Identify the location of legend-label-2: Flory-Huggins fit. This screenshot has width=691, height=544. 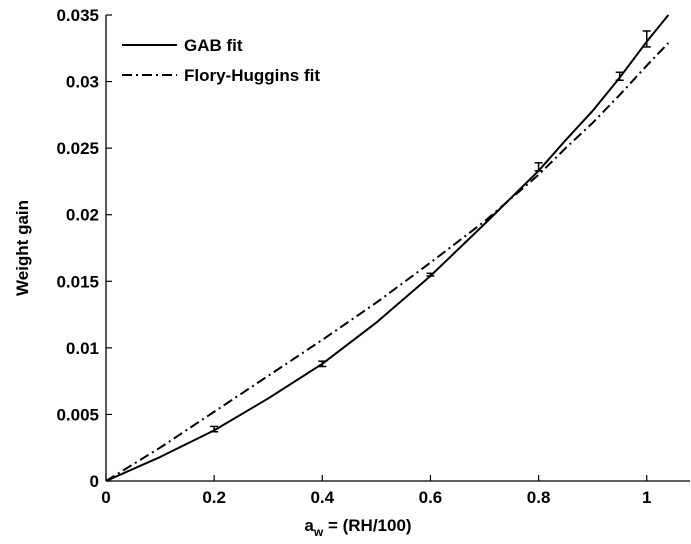
(252, 75).